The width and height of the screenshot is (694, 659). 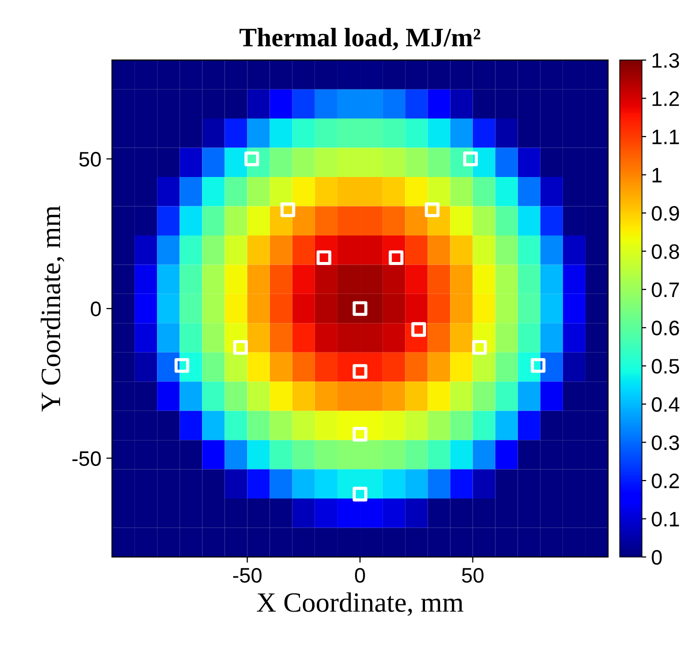 I want to click on color-bar-label: 0.3, so click(x=666, y=442).